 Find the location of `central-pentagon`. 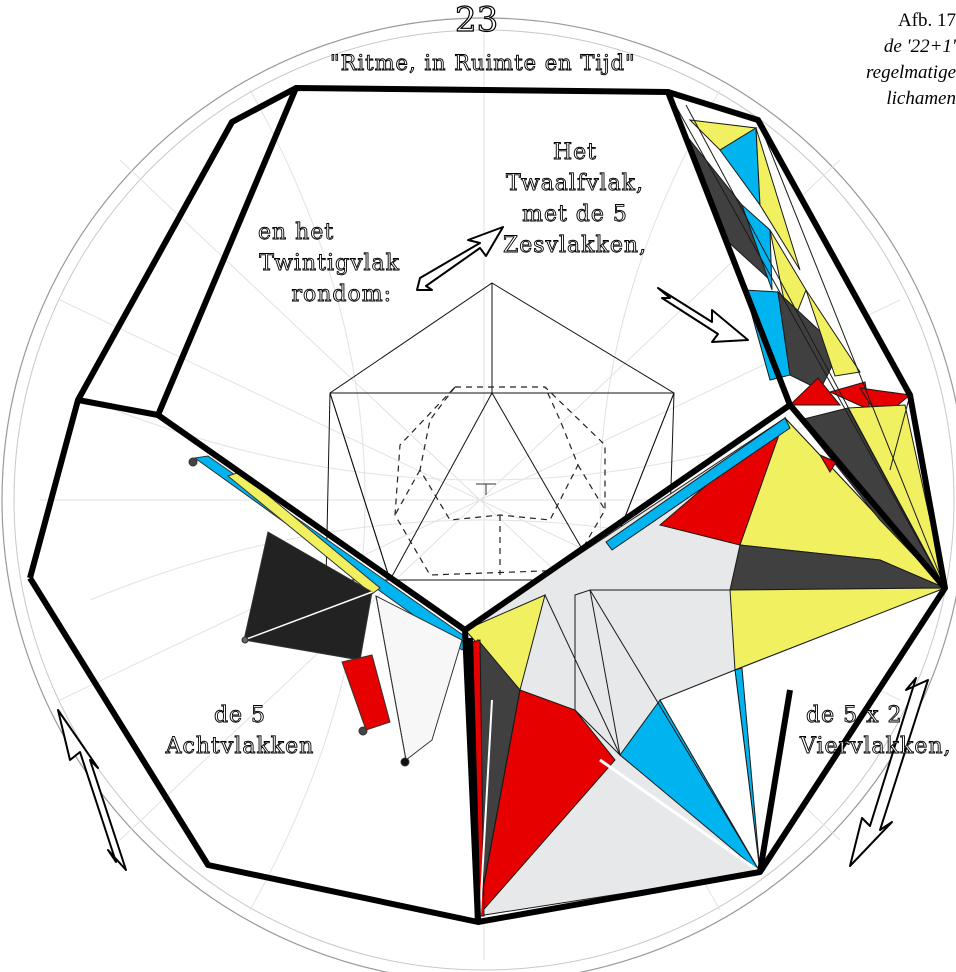

central-pentagon is located at coordinates (500, 431).